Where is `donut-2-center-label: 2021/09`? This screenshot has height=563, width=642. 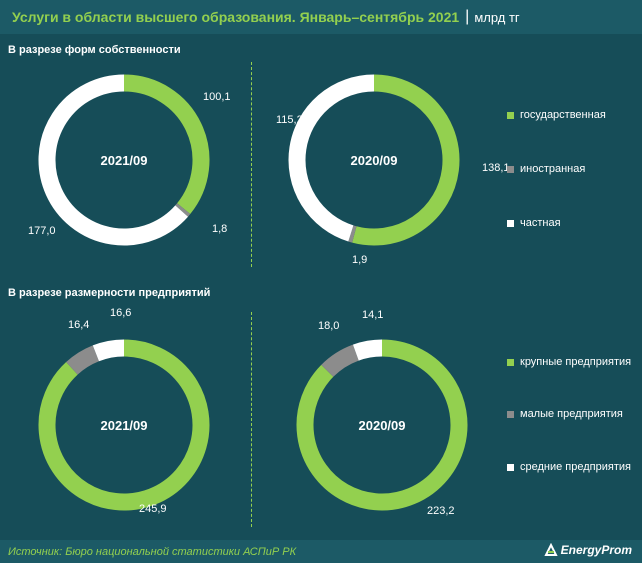
donut-2-center-label: 2021/09 is located at coordinates (124, 425).